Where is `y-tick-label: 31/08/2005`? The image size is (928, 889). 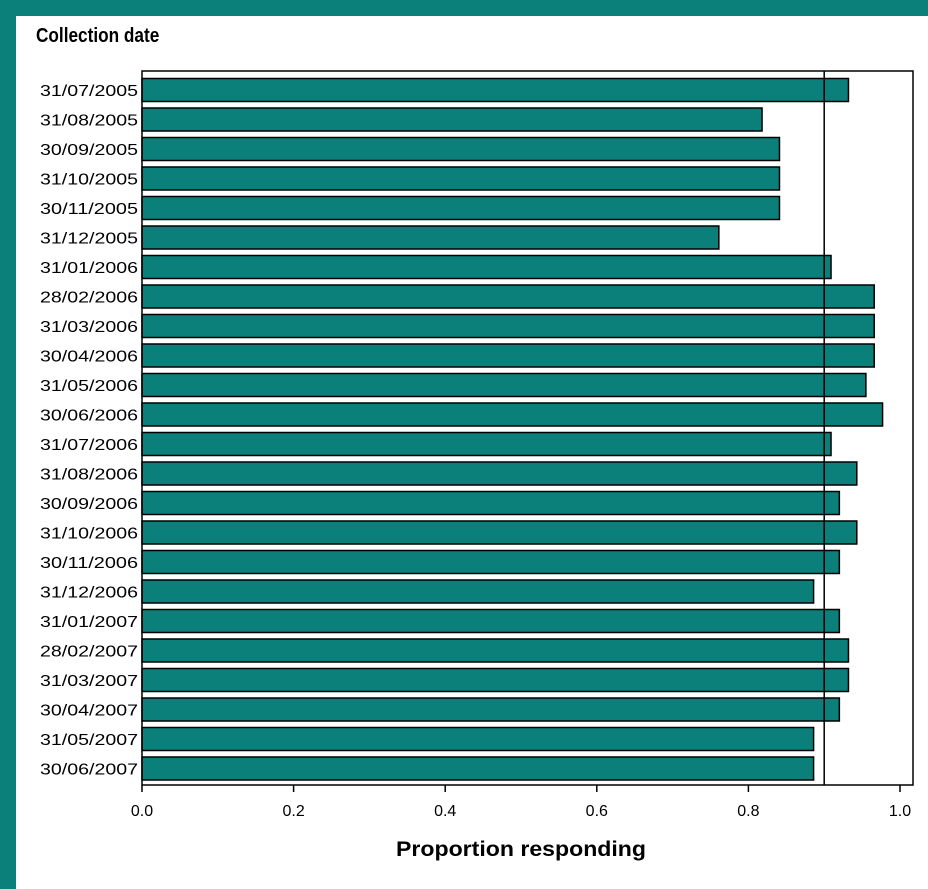
y-tick-label: 31/08/2005 is located at coordinates (89, 121).